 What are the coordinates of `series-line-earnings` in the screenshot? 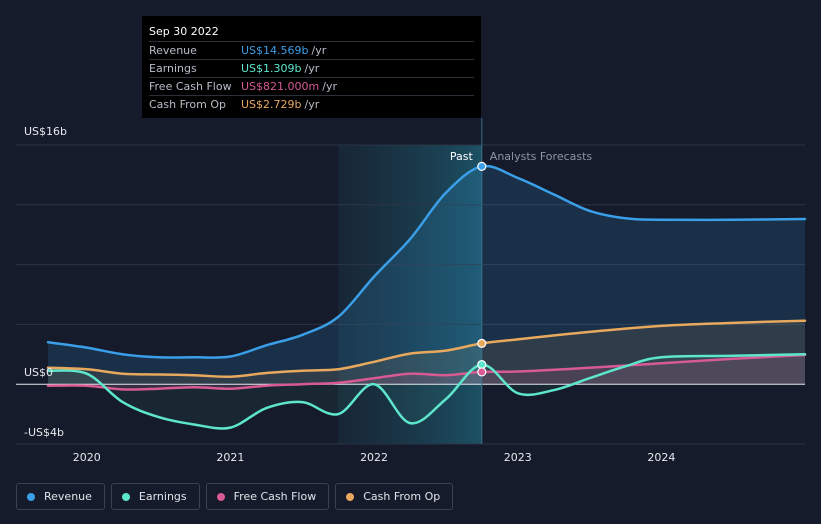 It's located at (426, 391).